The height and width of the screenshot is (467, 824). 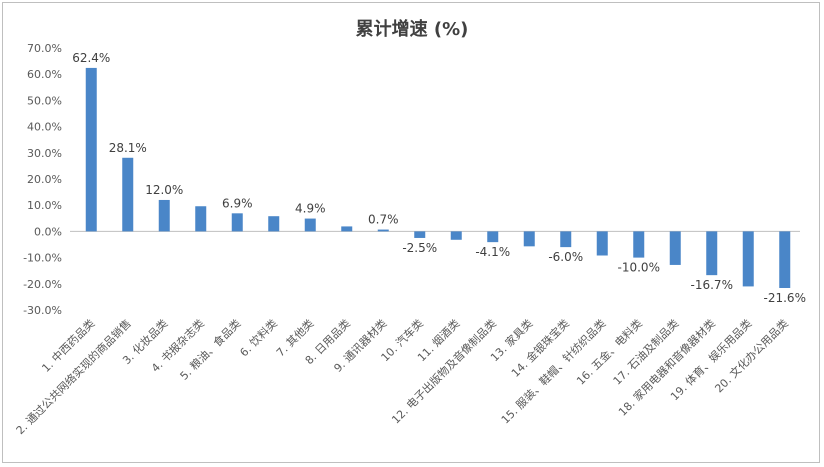 What do you see at coordinates (44, 100) in the screenshot?
I see `y-tick-label: 50.0%` at bounding box center [44, 100].